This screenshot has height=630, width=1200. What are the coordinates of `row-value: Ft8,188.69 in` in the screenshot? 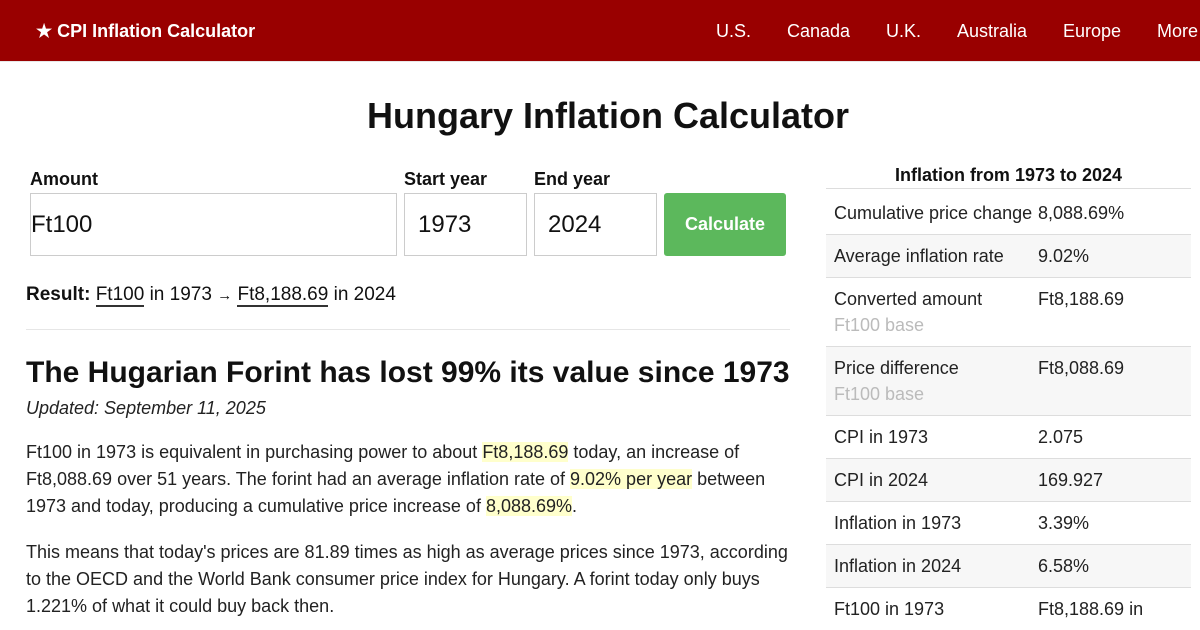 It's located at (1091, 609).